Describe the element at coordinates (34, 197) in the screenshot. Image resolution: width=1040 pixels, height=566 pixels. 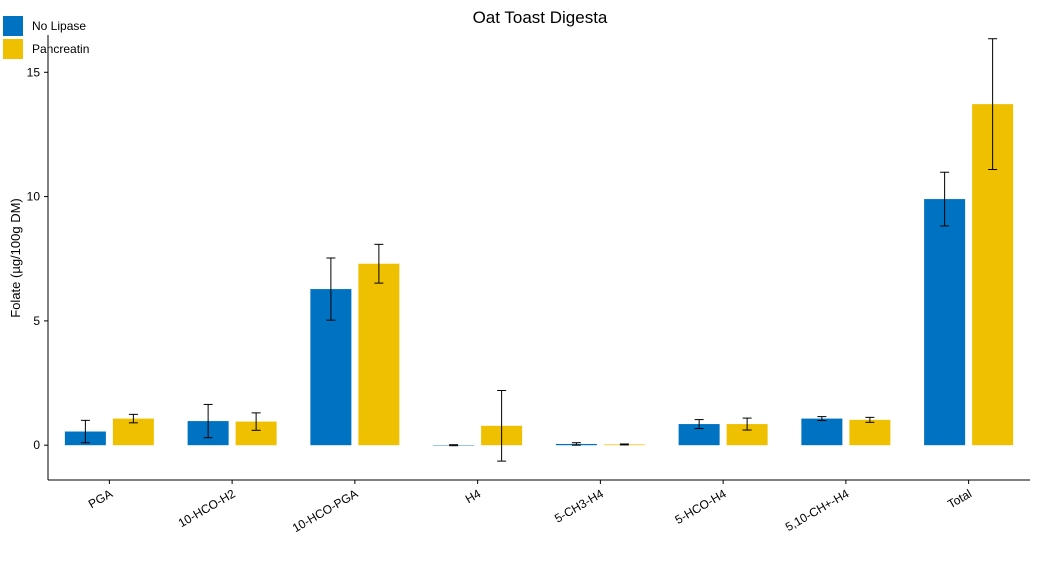
I see `y-tick-label: 10` at that location.